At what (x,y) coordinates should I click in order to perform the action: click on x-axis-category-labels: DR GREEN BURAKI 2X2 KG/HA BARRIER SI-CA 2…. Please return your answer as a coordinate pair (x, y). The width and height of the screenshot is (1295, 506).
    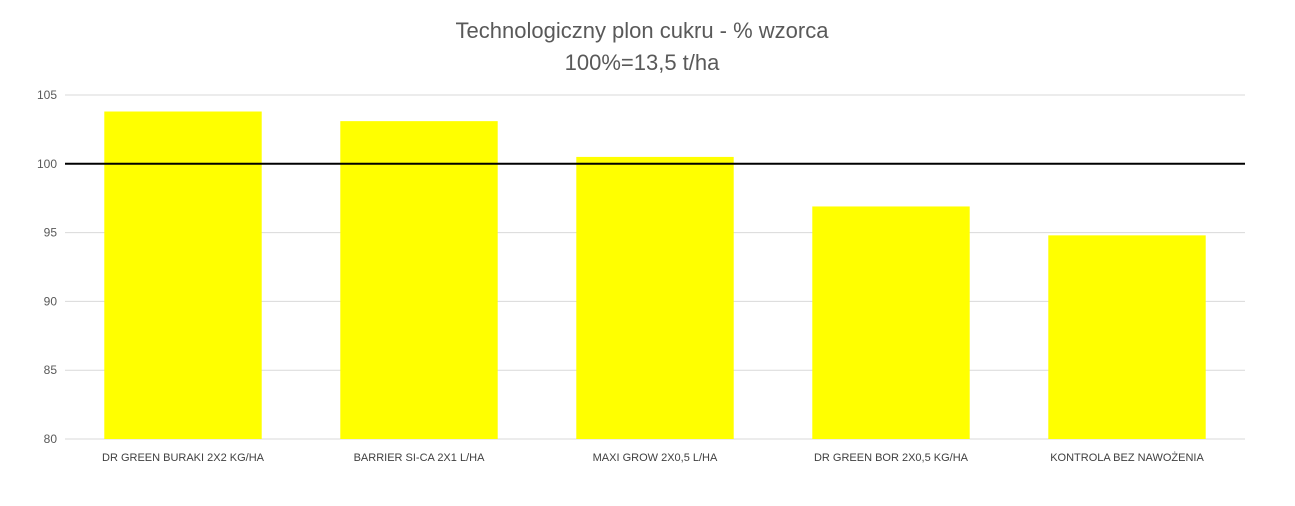
    Looking at the image, I should click on (653, 457).